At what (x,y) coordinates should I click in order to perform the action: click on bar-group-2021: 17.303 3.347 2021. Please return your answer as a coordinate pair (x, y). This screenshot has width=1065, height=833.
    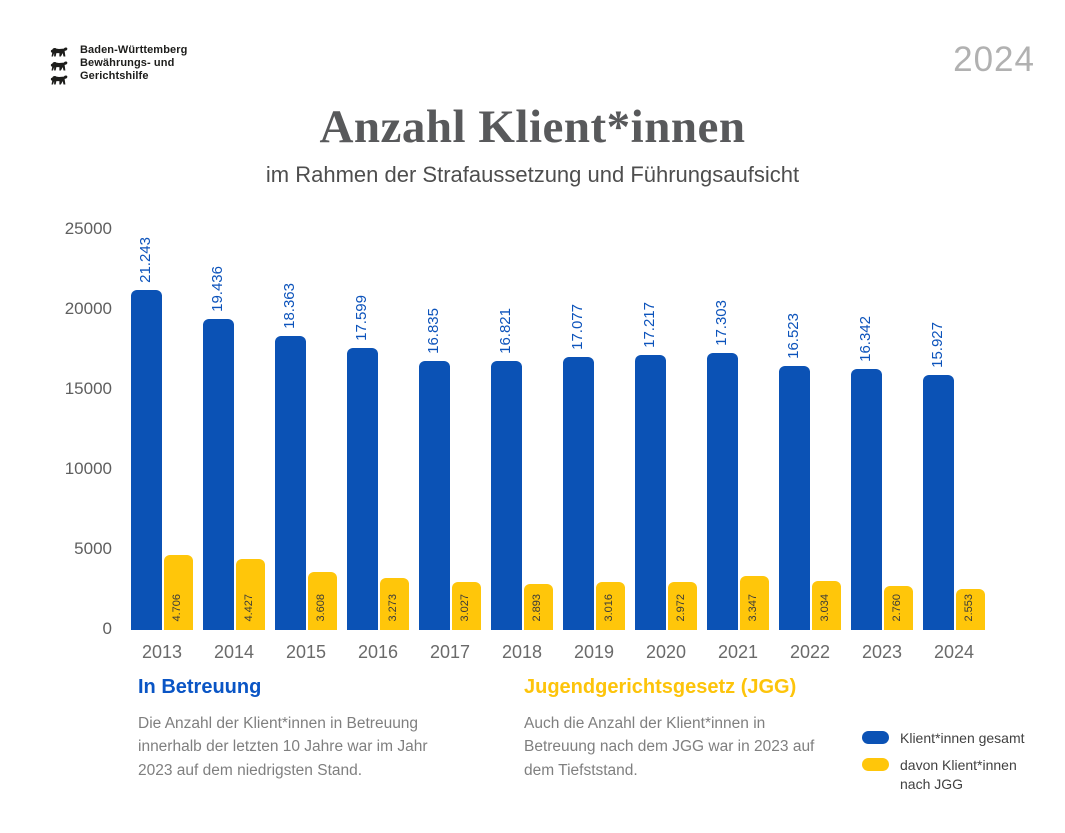
    Looking at the image, I should click on (738, 446).